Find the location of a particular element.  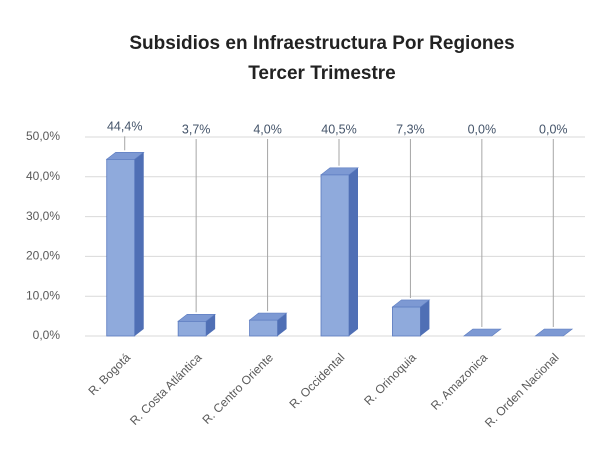

y-tick-label: 30,0% is located at coordinates (43, 216).